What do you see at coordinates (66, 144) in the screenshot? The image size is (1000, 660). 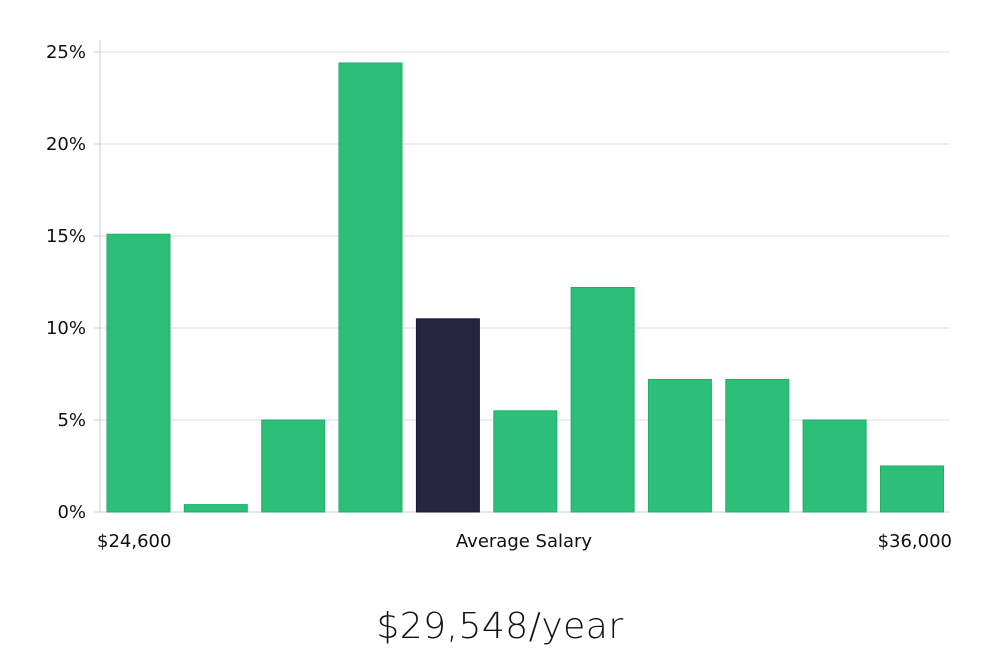 I see `y-tick-label: 20%` at bounding box center [66, 144].